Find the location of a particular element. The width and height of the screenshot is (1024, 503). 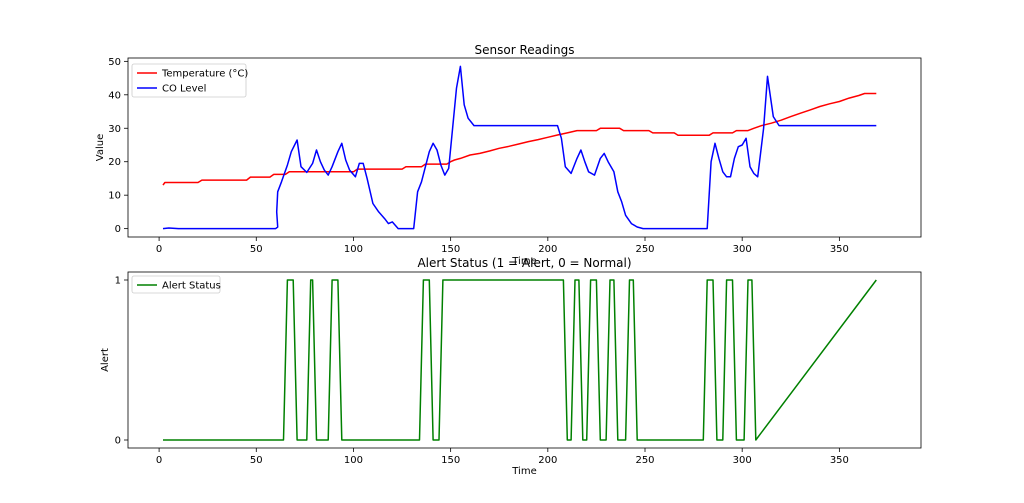

y-axis-label: Alert is located at coordinates (105, 360).